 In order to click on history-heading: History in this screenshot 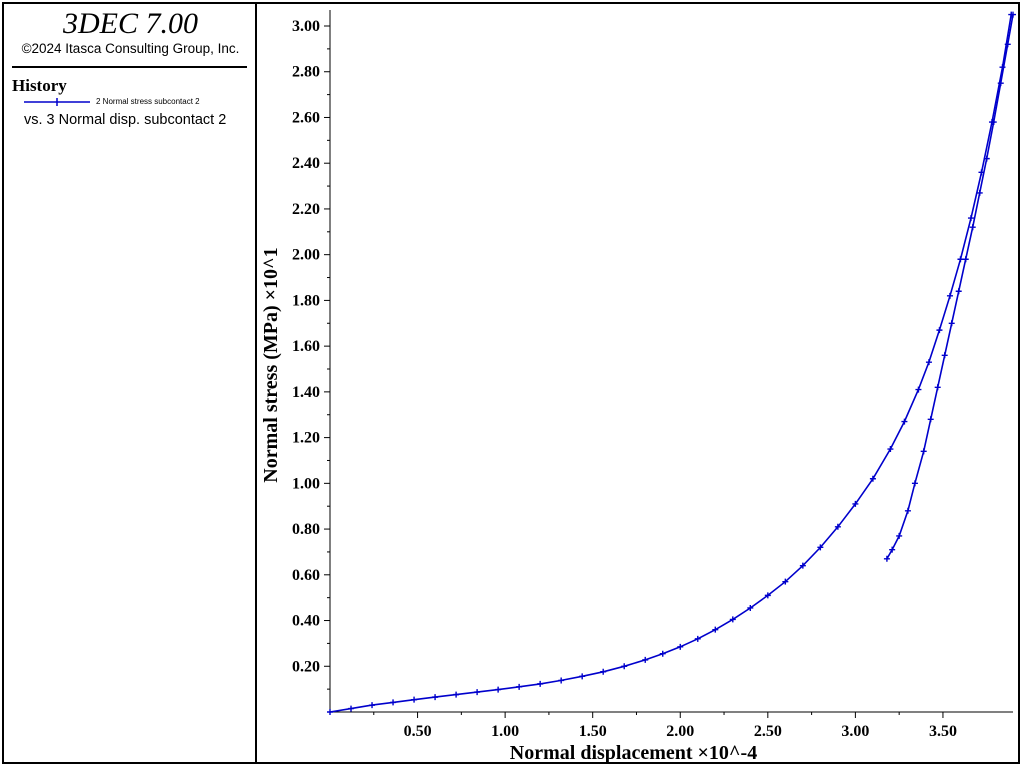, I will do `click(39, 85)`.